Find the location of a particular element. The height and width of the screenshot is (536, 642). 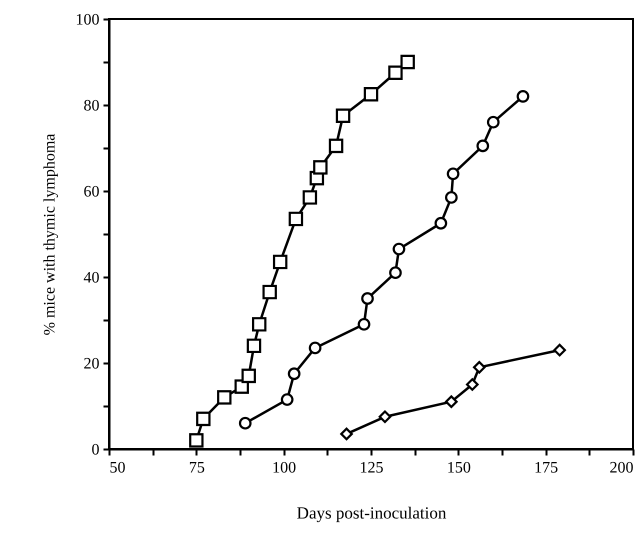

x-tick-label: 200 is located at coordinates (622, 468).